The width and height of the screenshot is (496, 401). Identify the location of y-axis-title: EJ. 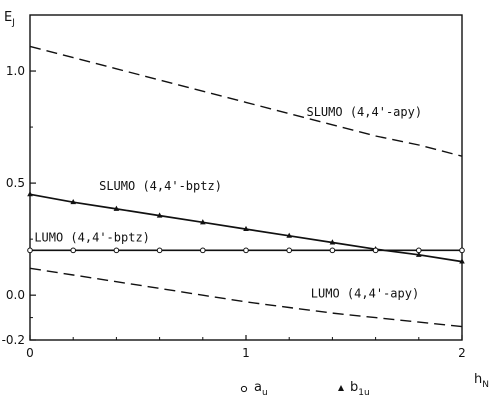
(9, 19).